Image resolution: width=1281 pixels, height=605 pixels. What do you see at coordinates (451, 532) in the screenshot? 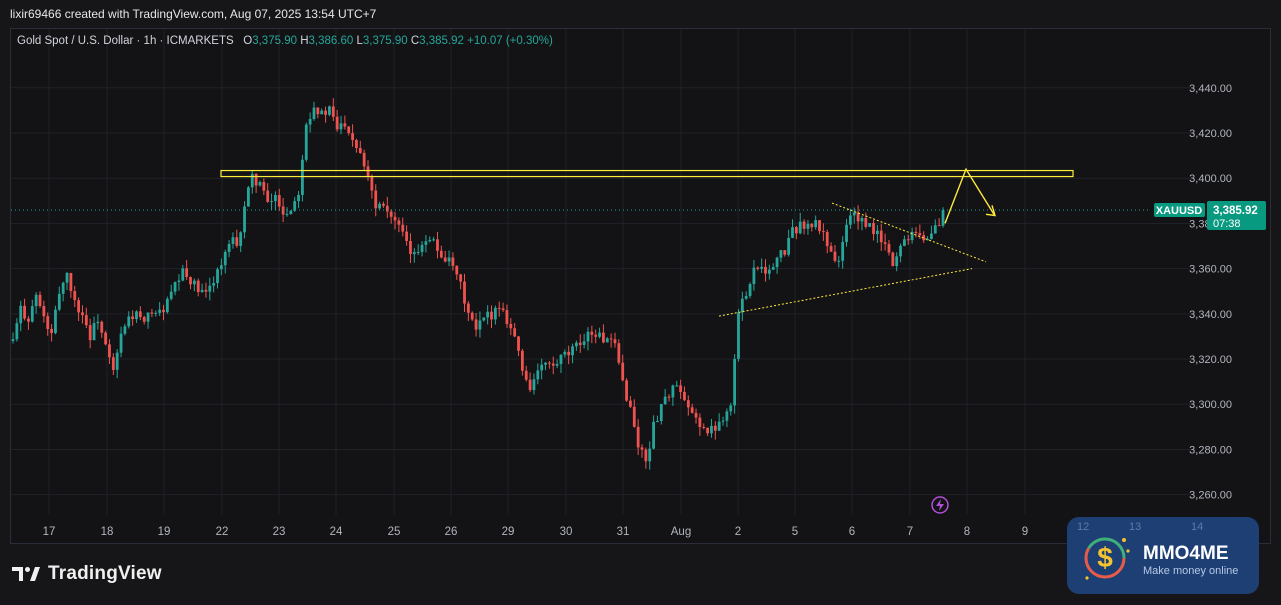
I see `x-tick-label: 26` at bounding box center [451, 532].